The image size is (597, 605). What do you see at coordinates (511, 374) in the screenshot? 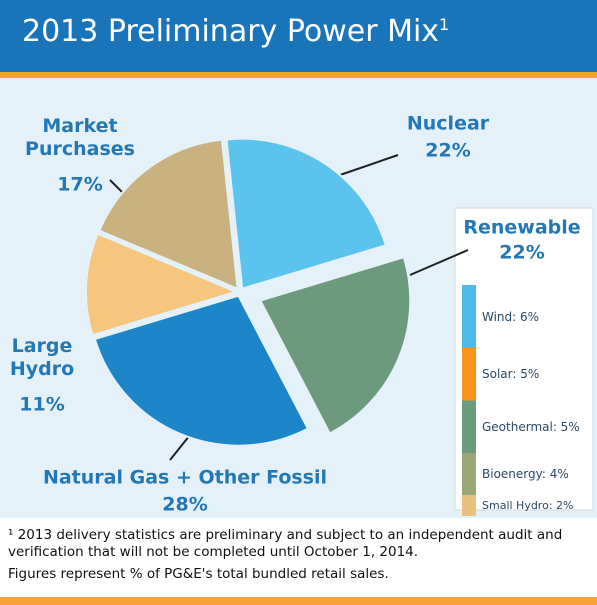
I see `renewable-label: Solar: 5%` at bounding box center [511, 374].